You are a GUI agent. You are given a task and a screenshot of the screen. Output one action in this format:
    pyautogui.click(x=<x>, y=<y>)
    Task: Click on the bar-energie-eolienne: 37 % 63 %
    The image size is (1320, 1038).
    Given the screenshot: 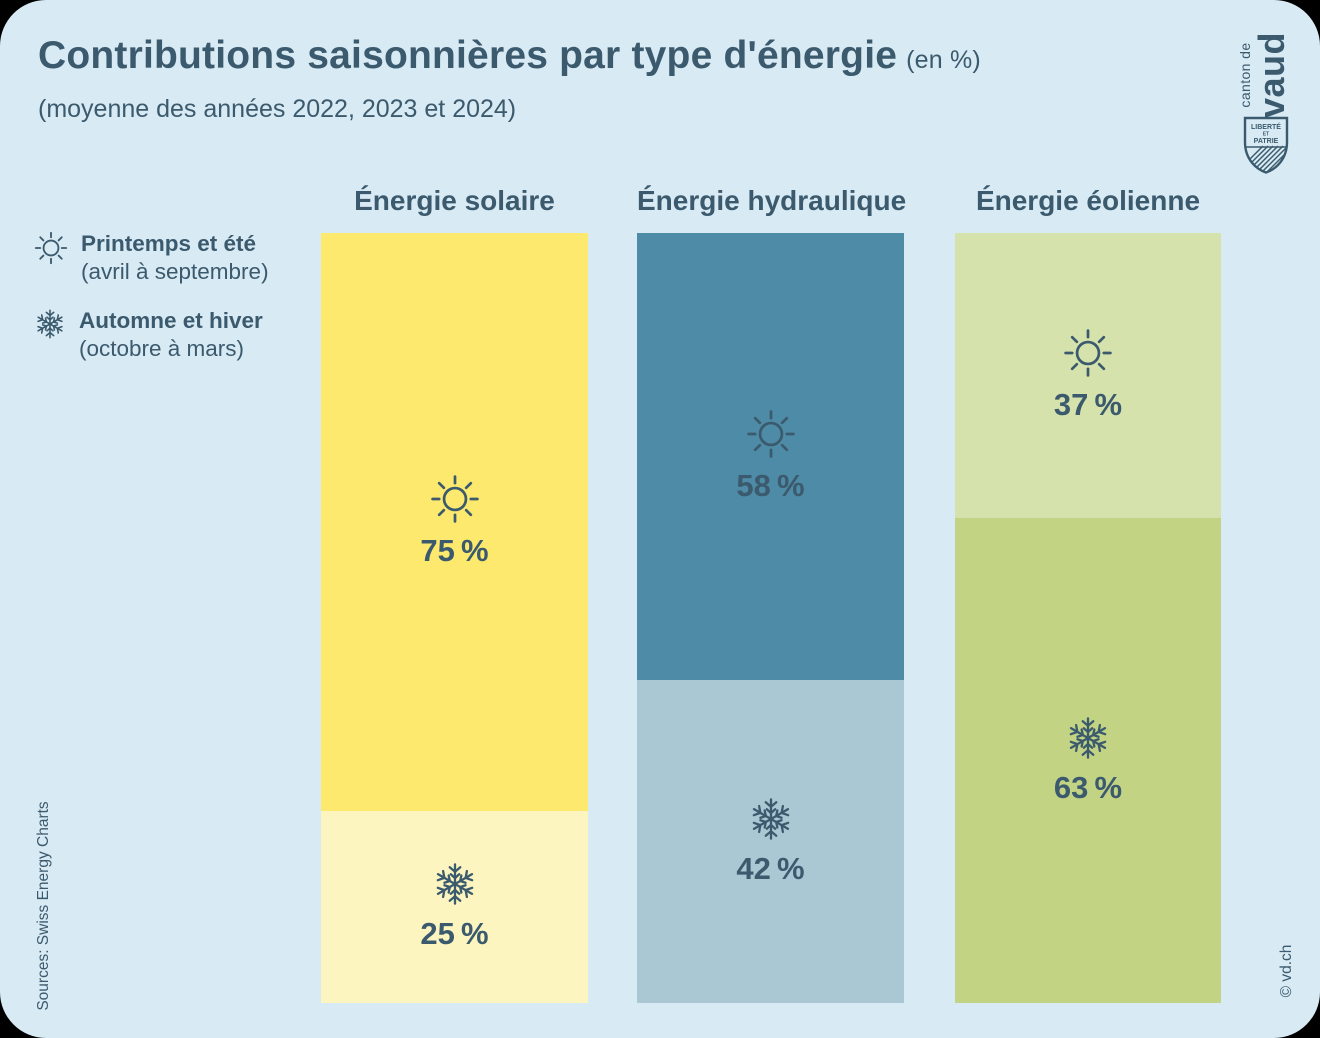 What is the action you would take?
    pyautogui.click(x=1088, y=618)
    